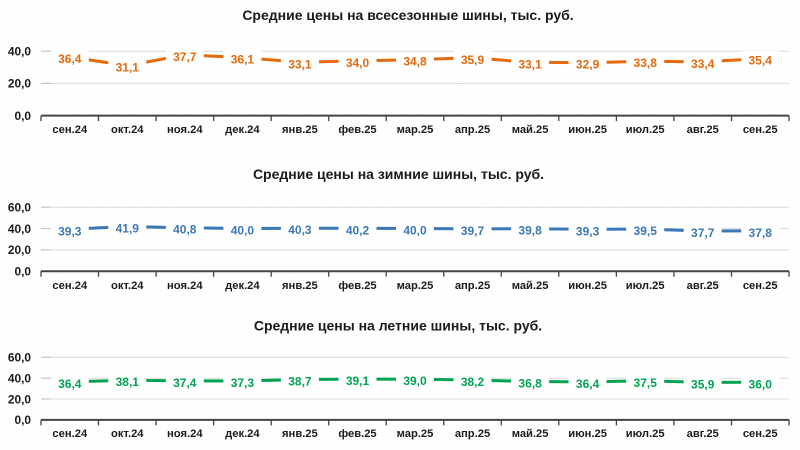  What do you see at coordinates (530, 231) in the screenshot?
I see `svg-text: 39,8` at bounding box center [530, 231].